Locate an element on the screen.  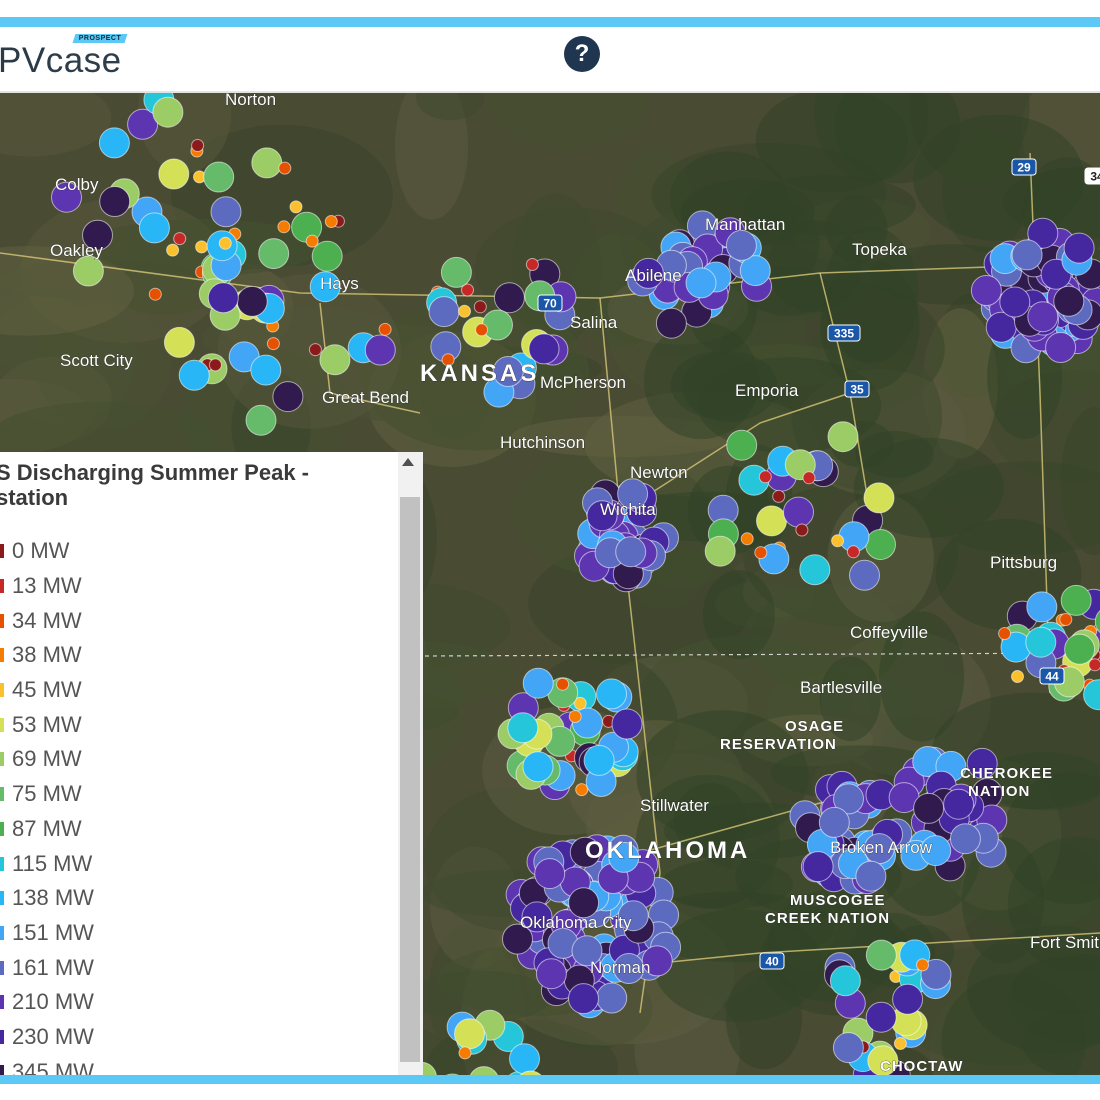
scroll-up-icon is located at coordinates (408, 462).